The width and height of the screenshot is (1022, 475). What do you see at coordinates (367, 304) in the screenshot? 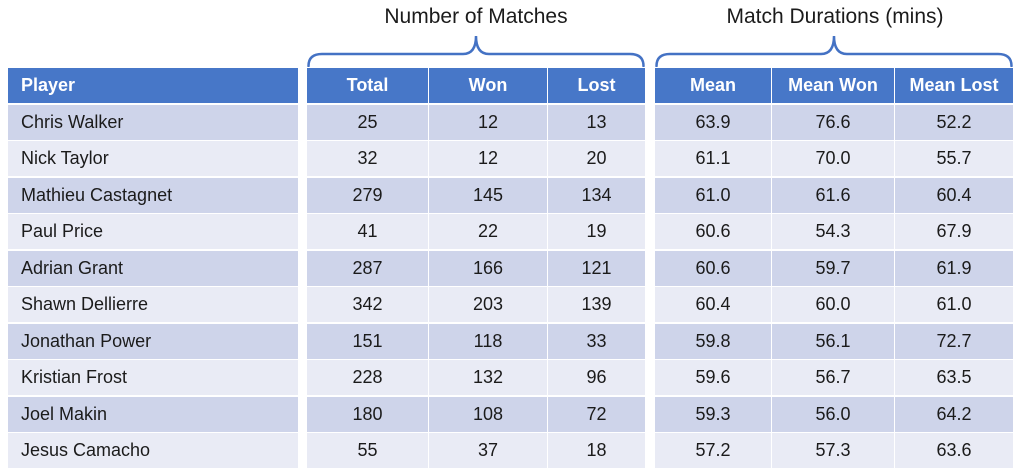
I see `total-cell: 342` at bounding box center [367, 304].